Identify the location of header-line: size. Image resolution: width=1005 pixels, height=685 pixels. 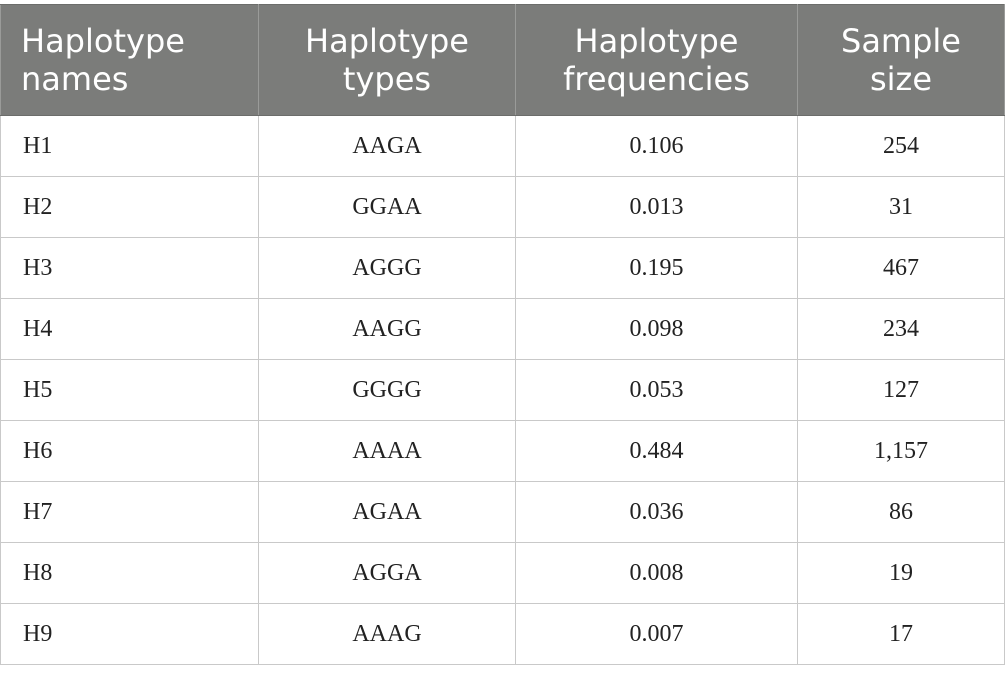
(901, 79).